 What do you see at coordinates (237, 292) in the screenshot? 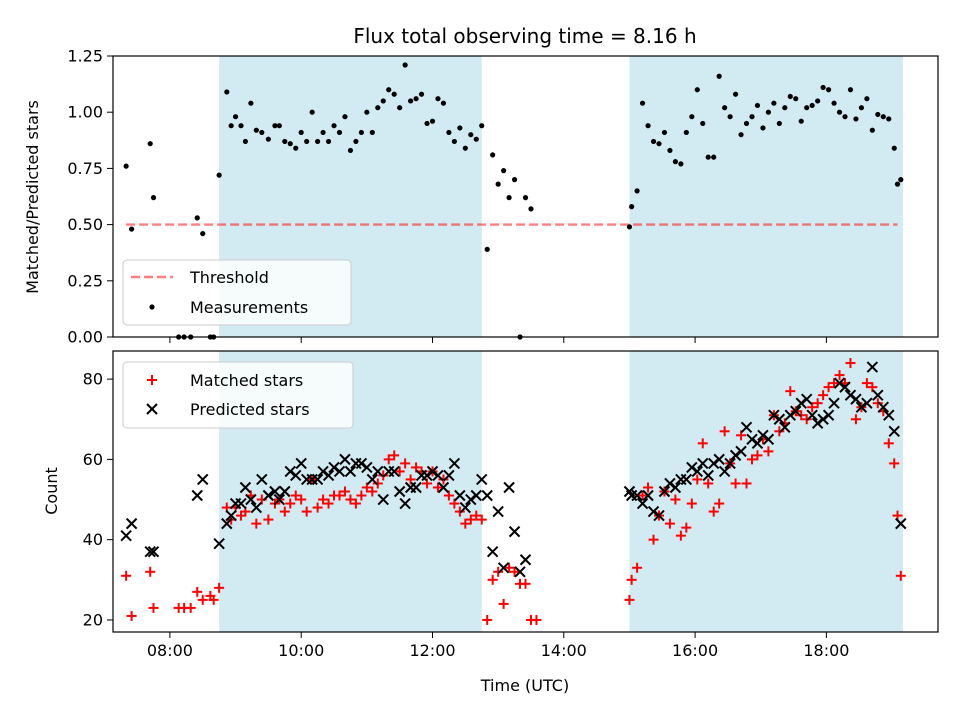
I see `top-legend: Threshold Measurements` at bounding box center [237, 292].